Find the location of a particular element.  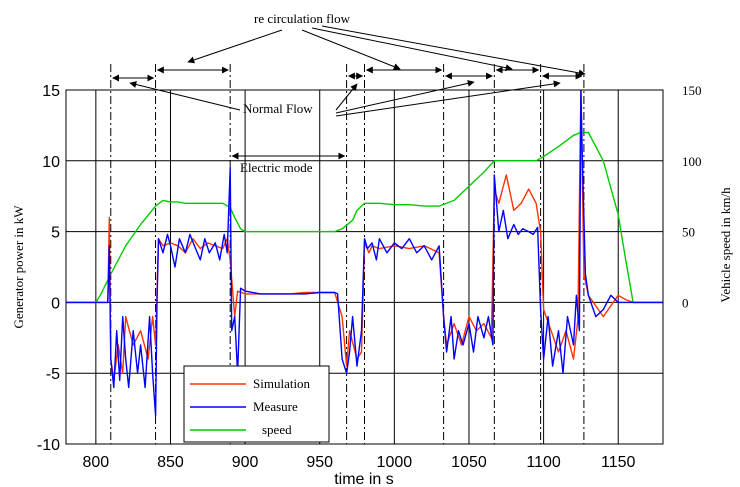

y-tick-label--10: -10 is located at coordinates (48, 445).